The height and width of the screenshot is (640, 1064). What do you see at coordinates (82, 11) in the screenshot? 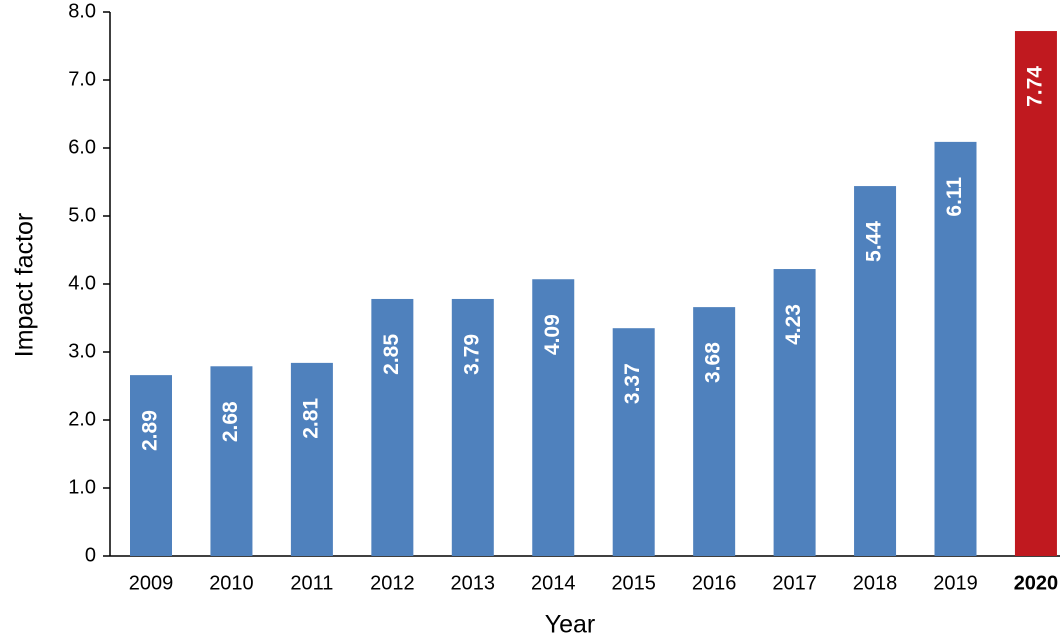
I see `y-tick-label: 8.0` at bounding box center [82, 11].